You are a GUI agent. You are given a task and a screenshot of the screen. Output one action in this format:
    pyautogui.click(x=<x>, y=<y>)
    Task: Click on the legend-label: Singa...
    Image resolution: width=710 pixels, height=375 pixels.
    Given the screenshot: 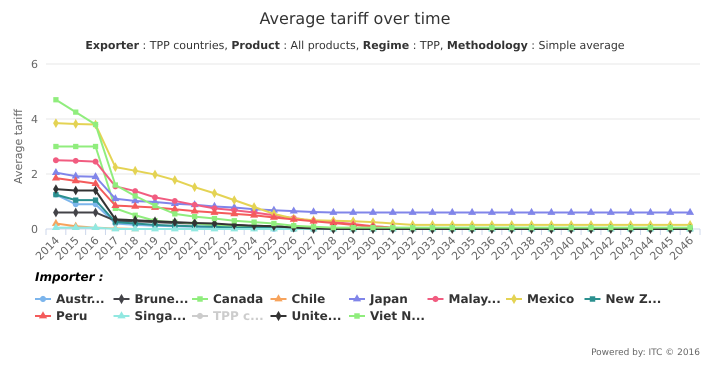 What is the action you would take?
    pyautogui.click(x=160, y=316)
    